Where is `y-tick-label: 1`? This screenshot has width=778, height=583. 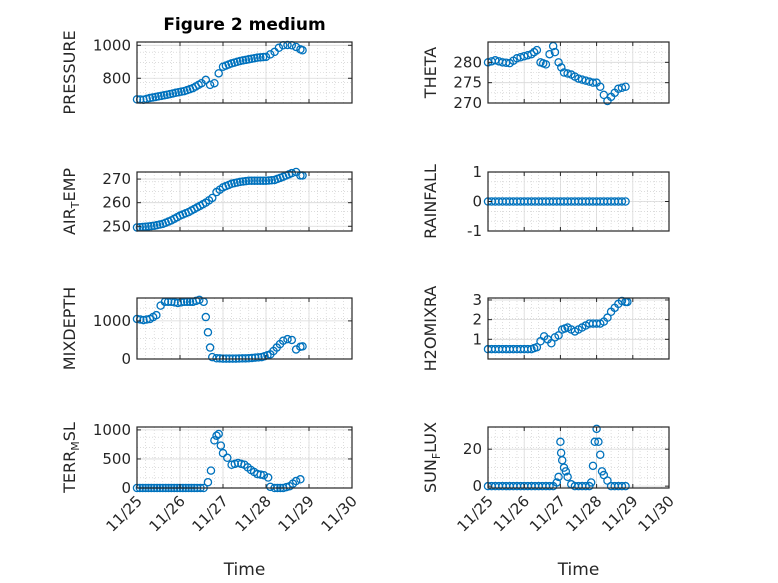
y-tick-label: 1 is located at coordinates (477, 339).